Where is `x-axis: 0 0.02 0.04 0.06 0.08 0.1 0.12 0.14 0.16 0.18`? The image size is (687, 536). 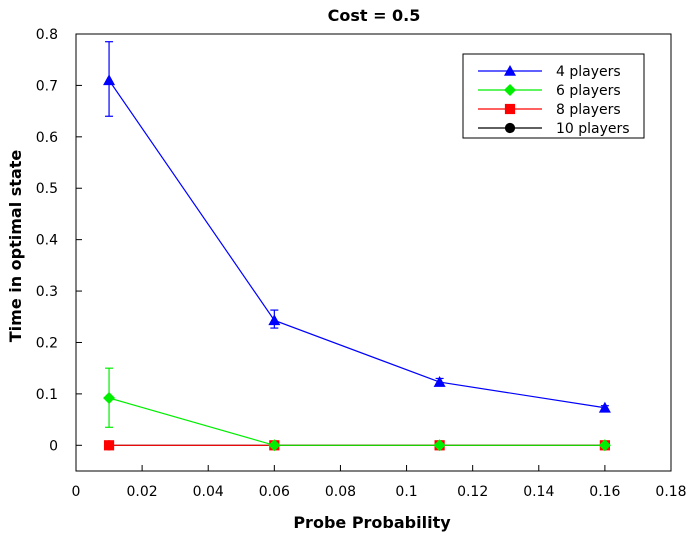
x-axis: 0 0.02 0.04 0.06 0.08 0.1 0.12 0.14 0.16 0.18 is located at coordinates (379, 482).